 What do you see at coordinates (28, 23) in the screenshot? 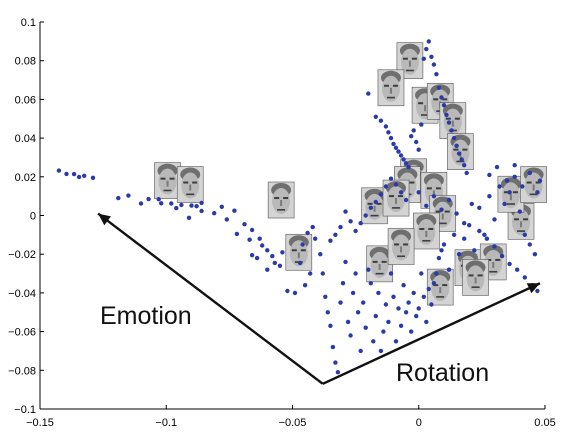
I see `y-tick-label: 0.1` at bounding box center [28, 23].